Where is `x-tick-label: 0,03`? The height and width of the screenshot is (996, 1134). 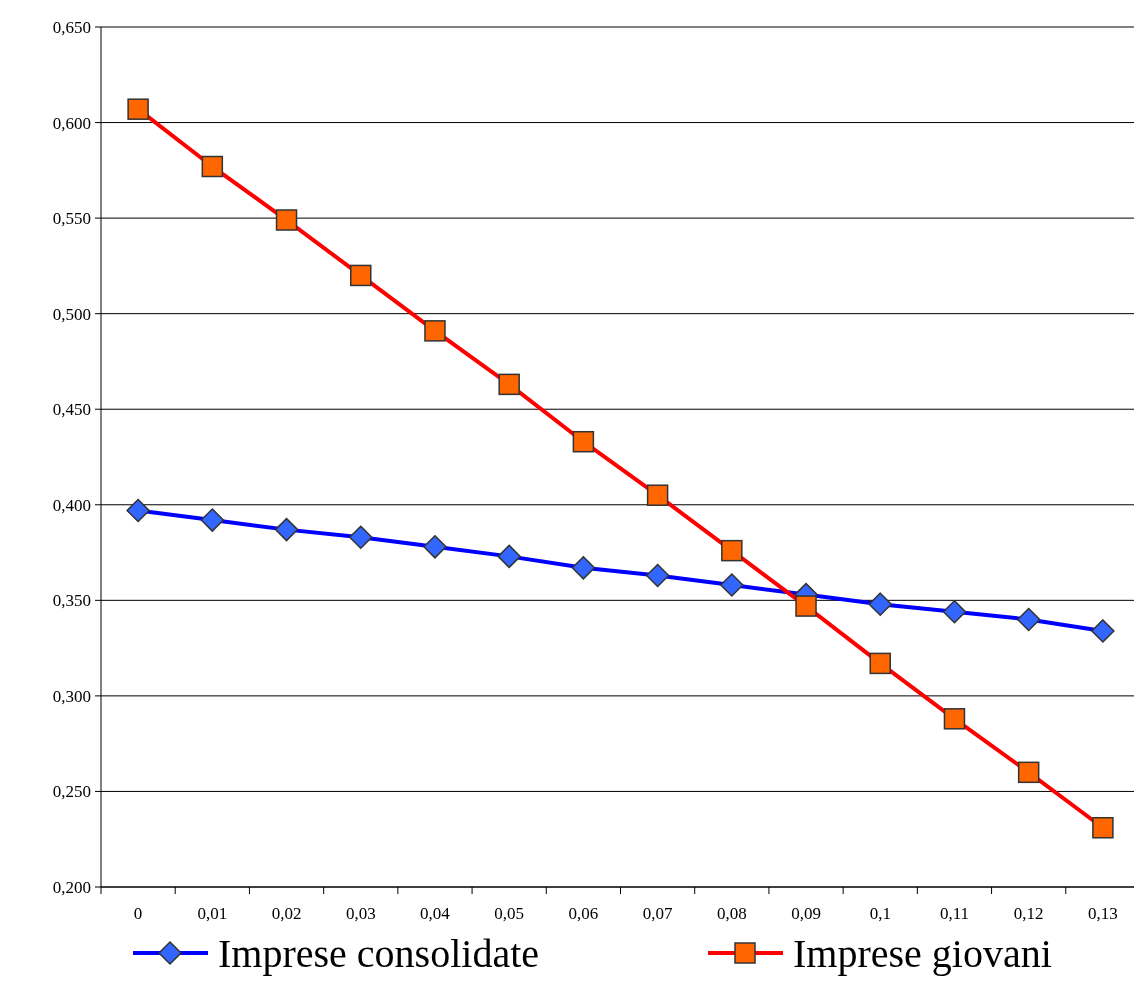
x-tick-label: 0,03 is located at coordinates (360, 913).